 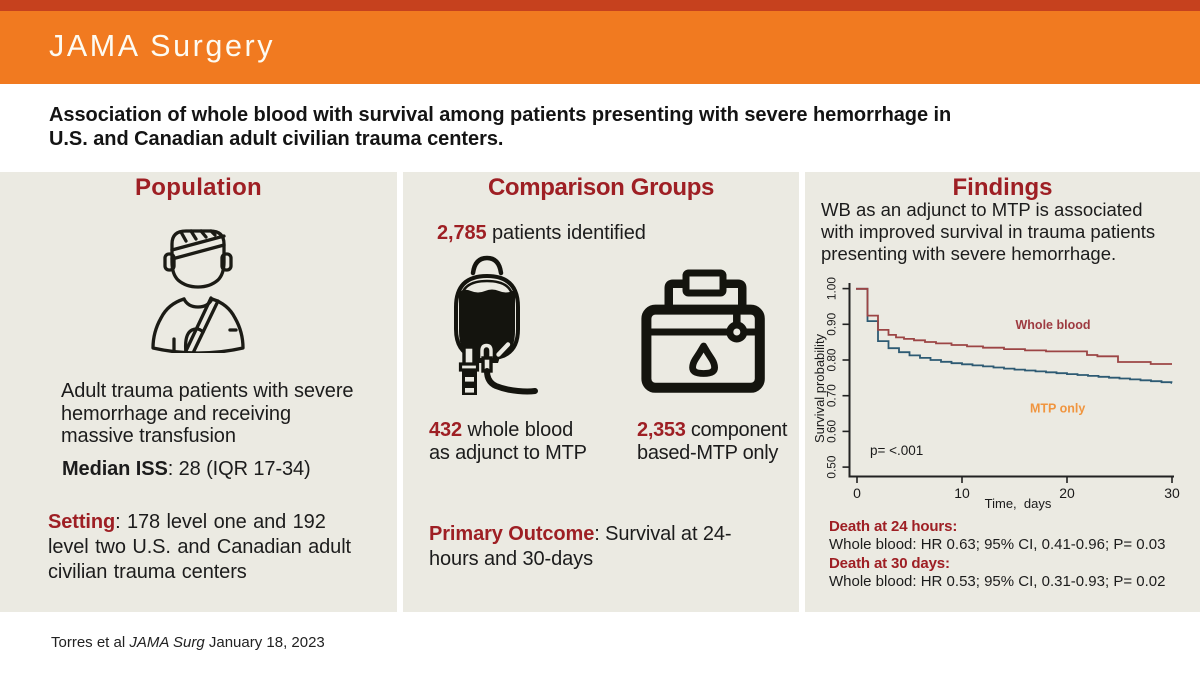 I want to click on svg-text: 20, so click(x=1067, y=493).